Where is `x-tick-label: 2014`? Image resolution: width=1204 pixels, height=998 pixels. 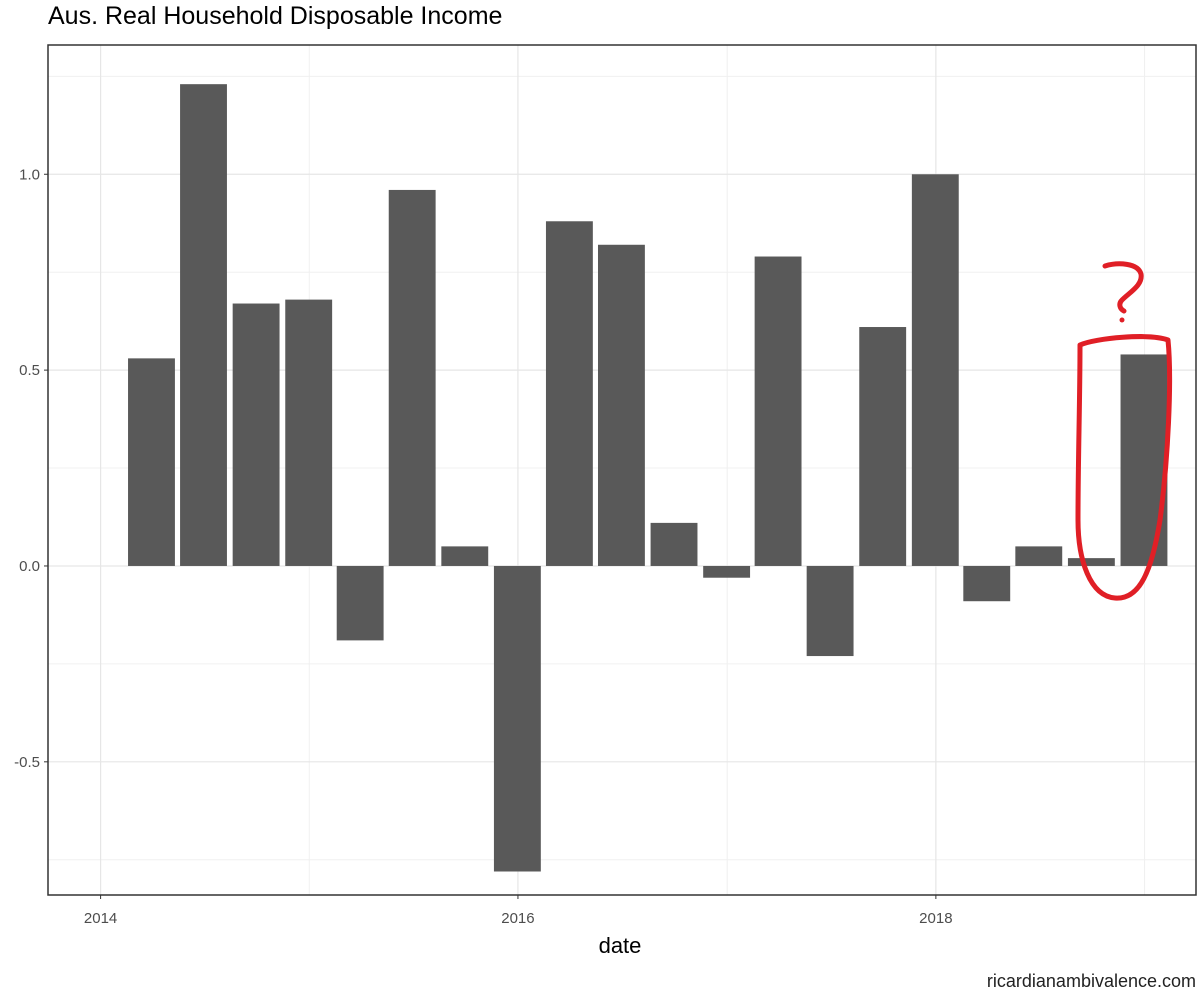
x-tick-label: 2014 is located at coordinates (100, 918).